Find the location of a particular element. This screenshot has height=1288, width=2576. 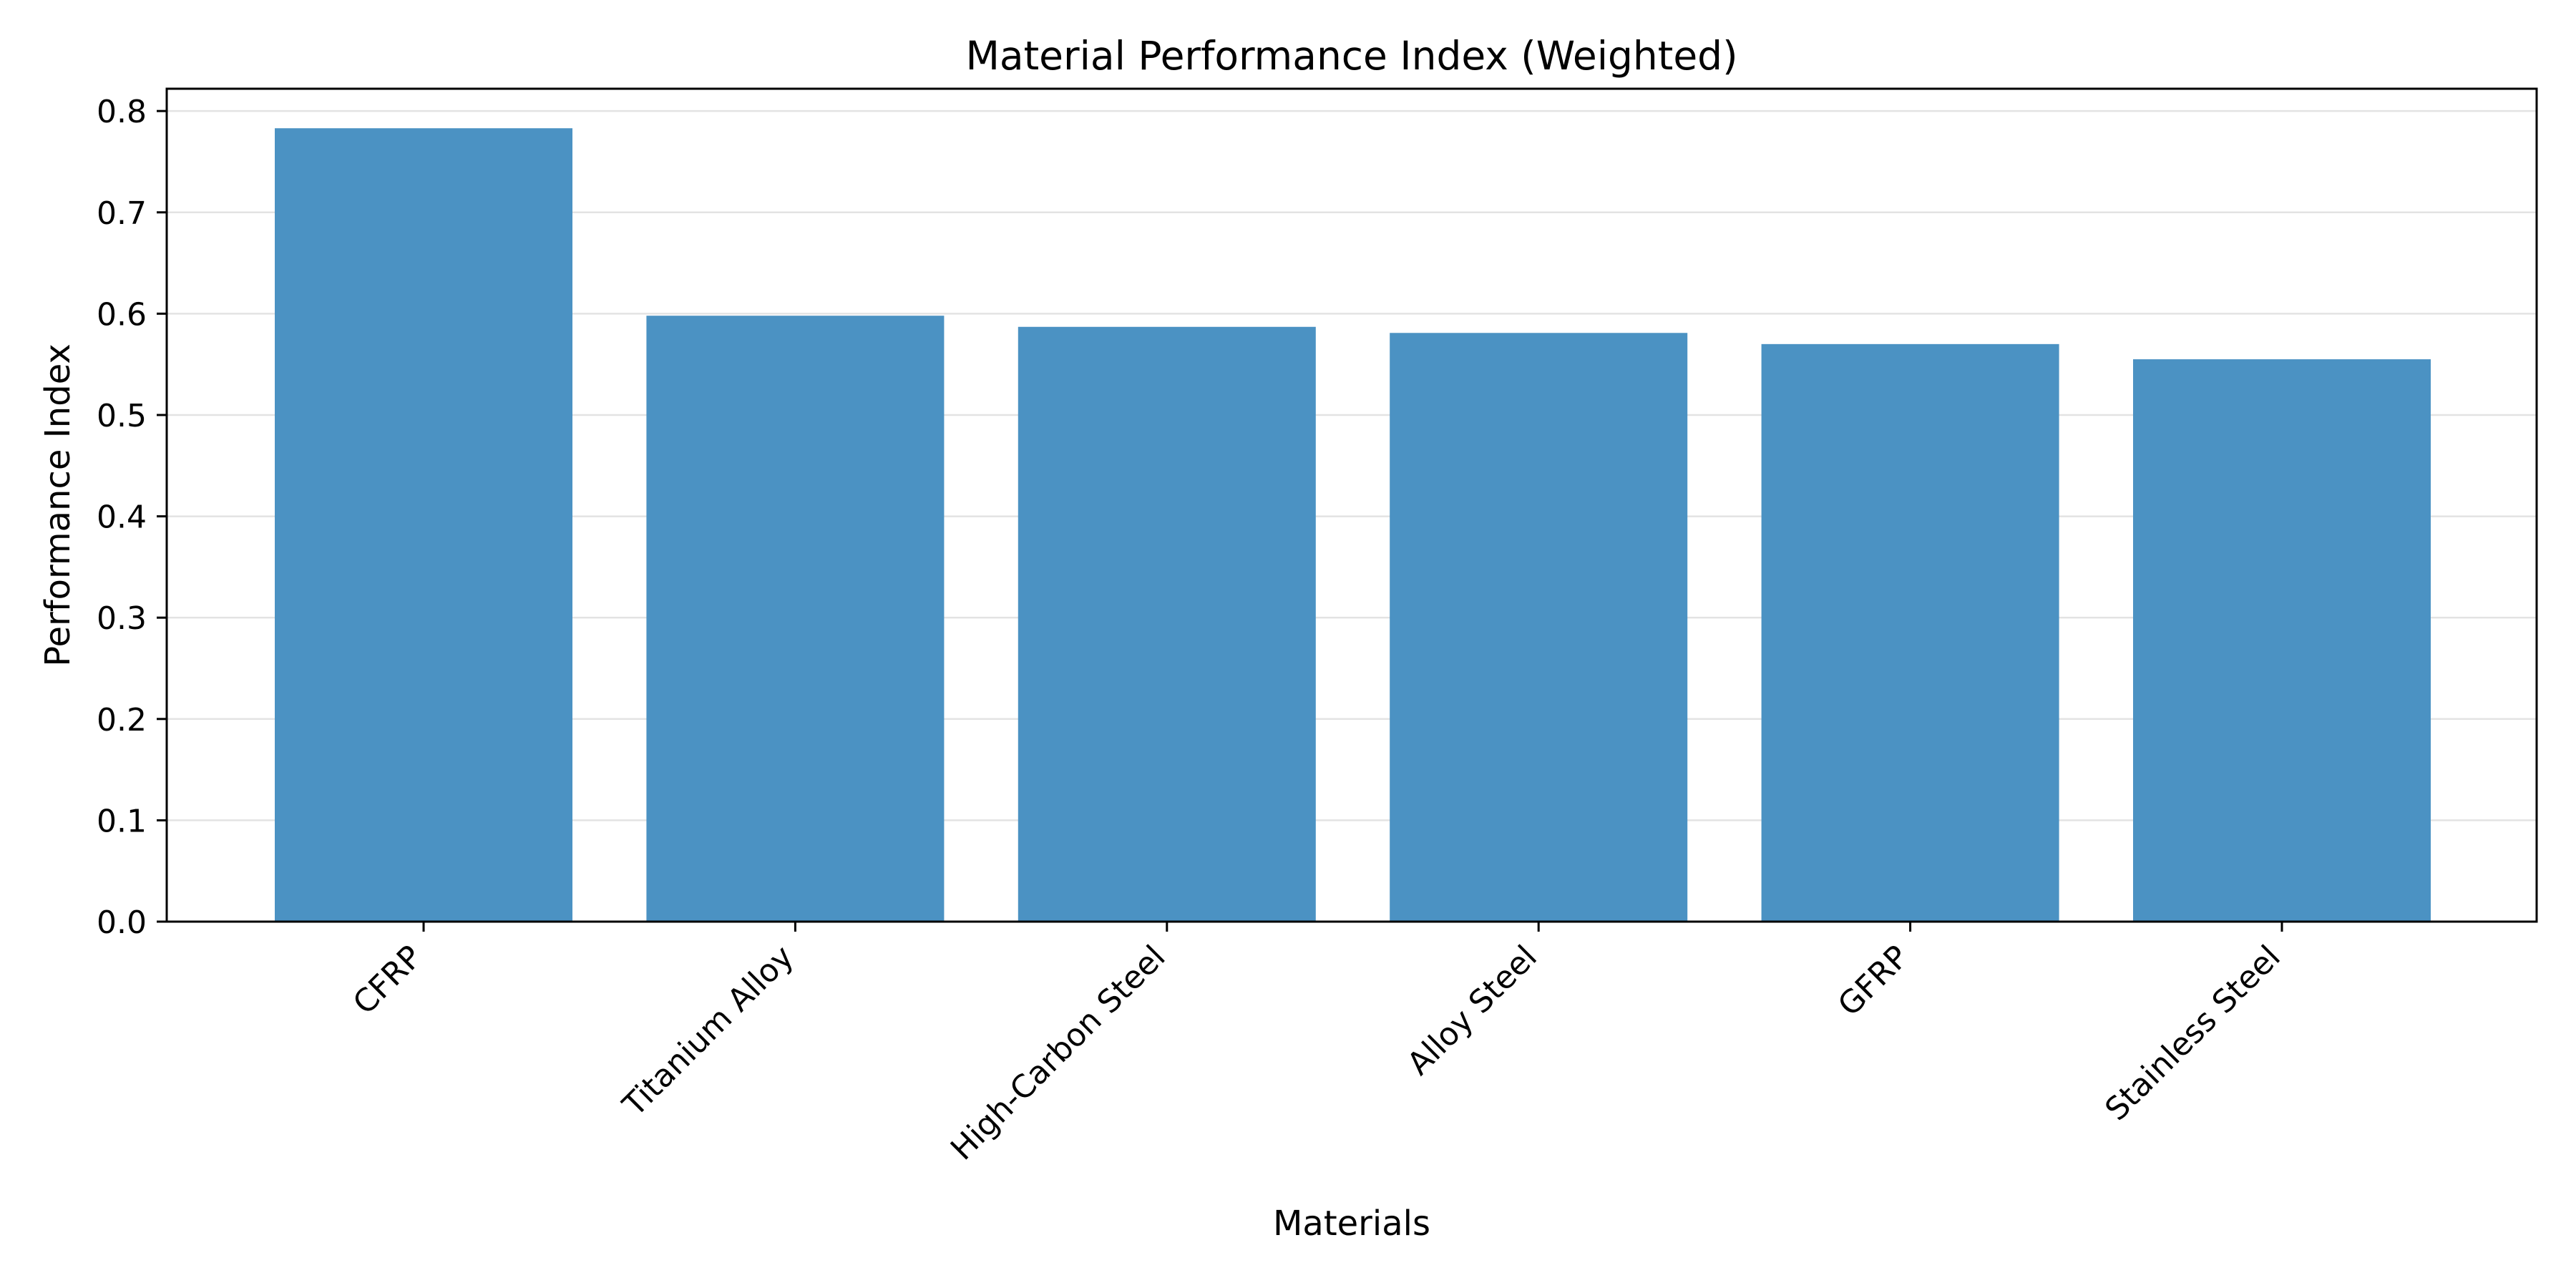

y-tick-label: 0.5 is located at coordinates (122, 416).